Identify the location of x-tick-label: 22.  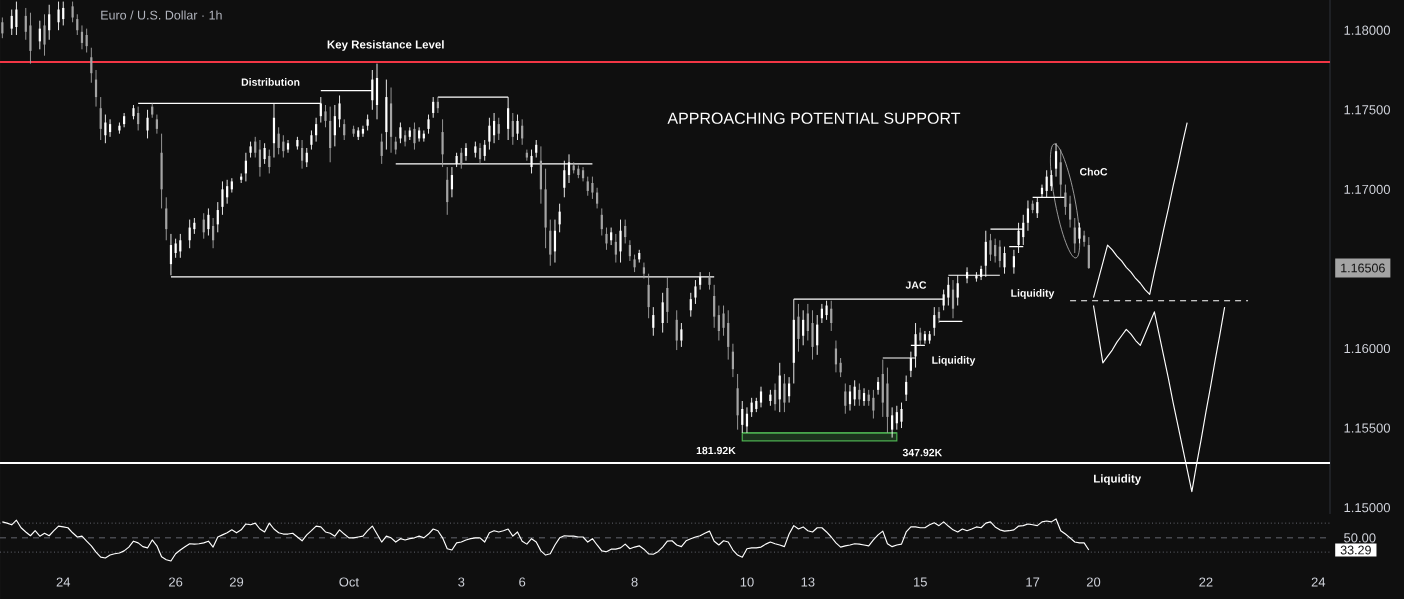
(1206, 582).